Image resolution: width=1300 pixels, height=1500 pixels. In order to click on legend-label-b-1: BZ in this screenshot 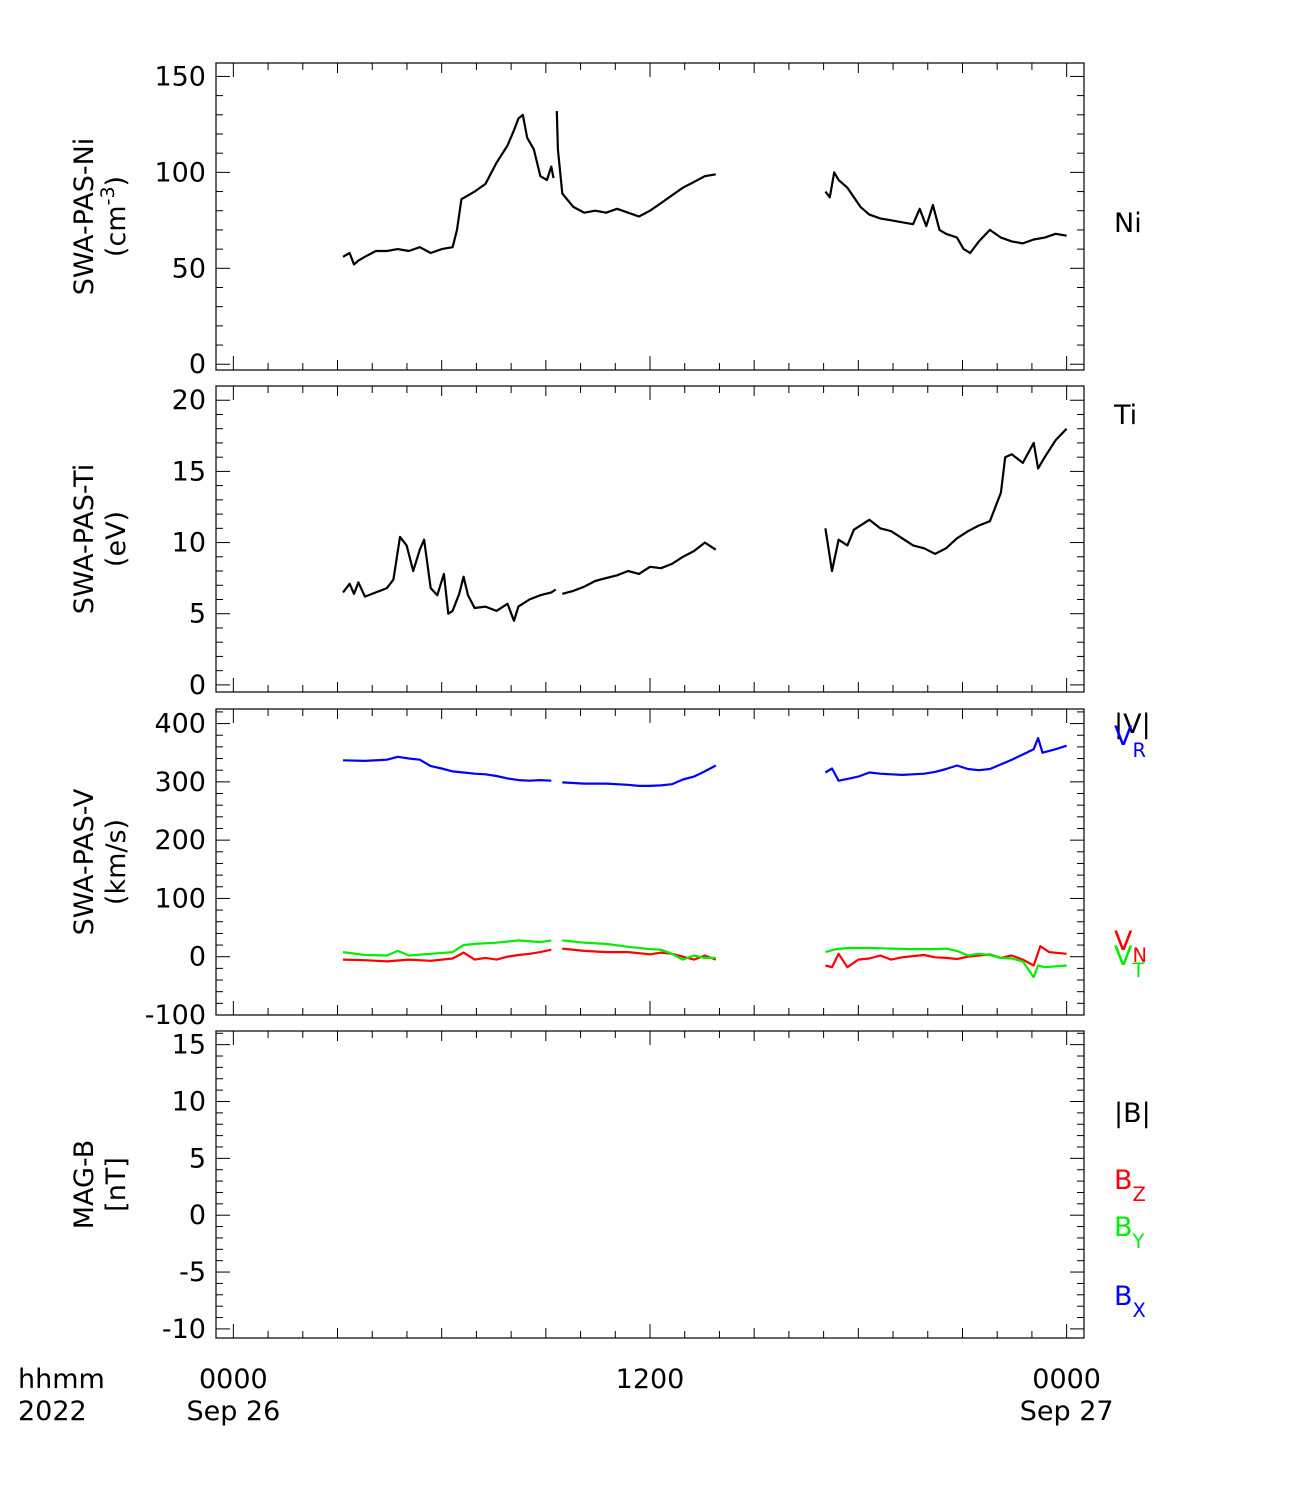, I will do `click(1130, 1185)`.